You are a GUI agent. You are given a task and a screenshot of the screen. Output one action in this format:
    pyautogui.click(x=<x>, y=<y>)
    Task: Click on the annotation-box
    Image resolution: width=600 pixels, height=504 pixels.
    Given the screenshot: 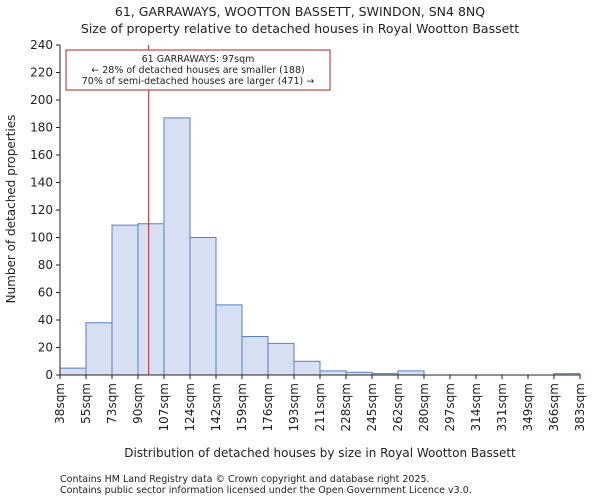 What is the action you would take?
    pyautogui.click(x=198, y=70)
    